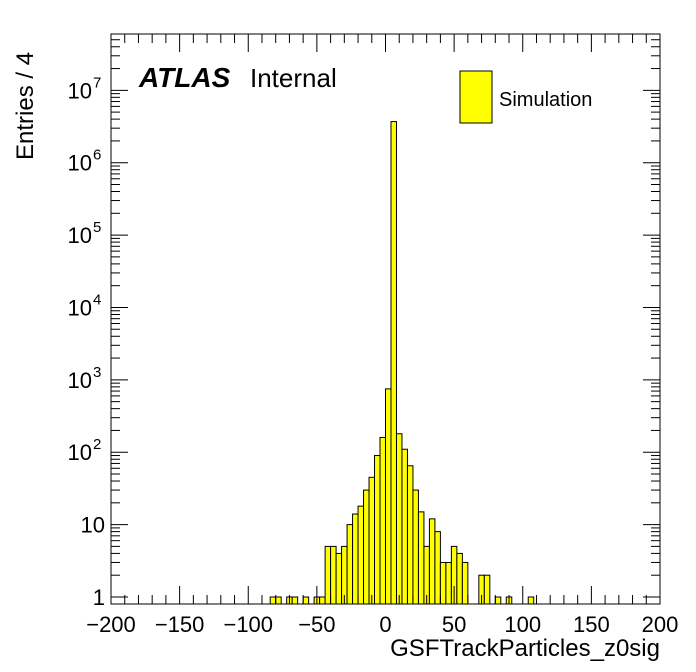 Image resolution: width=696 pixels, height=672 pixels. Describe the element at coordinates (97, 444) in the screenshot. I see `y-tick-label-exponent: 2` at that location.